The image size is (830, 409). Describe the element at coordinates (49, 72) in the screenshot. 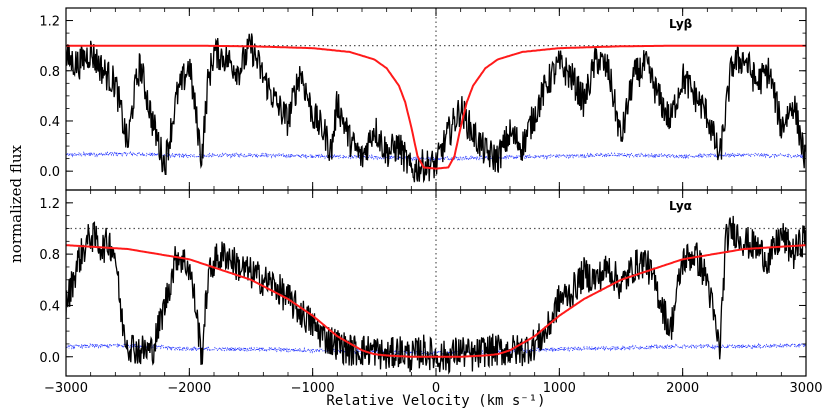

I see `lyb-ytick-label: 0.8` at that location.